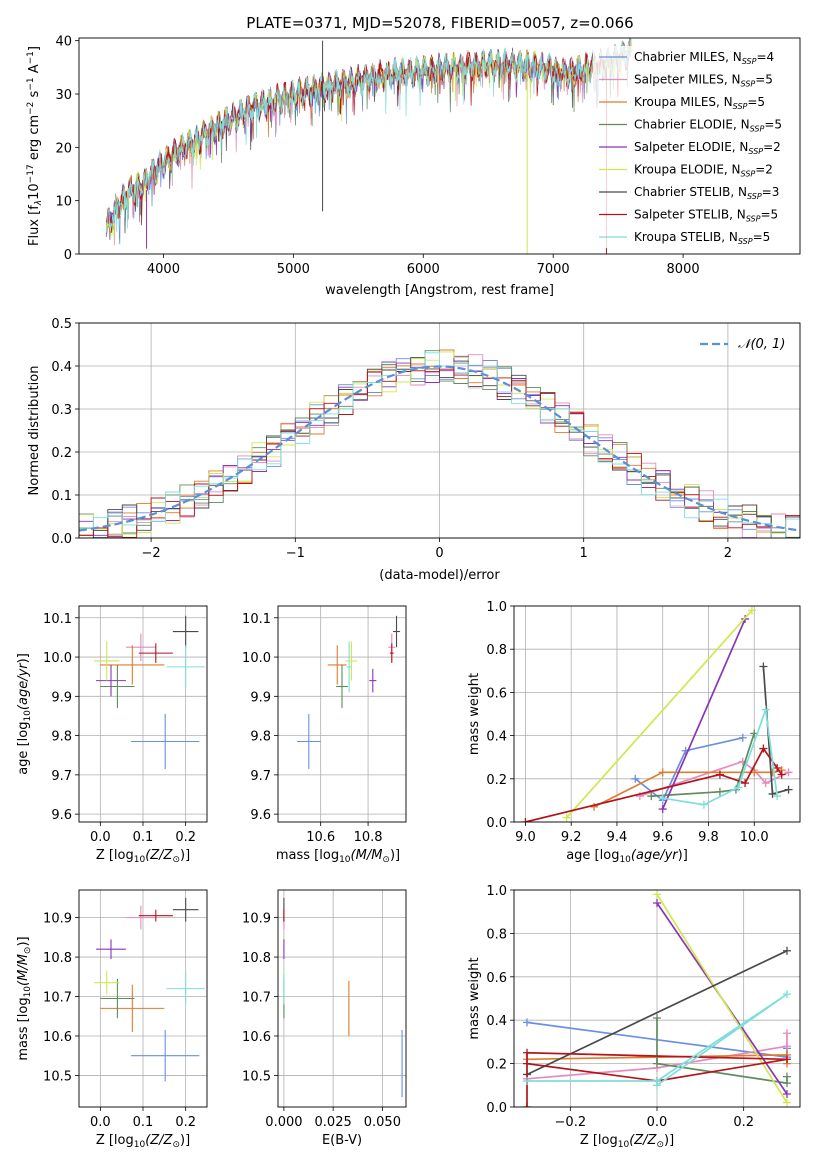 This screenshot has width=819, height=1170. What do you see at coordinates (439, 575) in the screenshot?
I see `histogram-xlabel: (data-model)/error` at bounding box center [439, 575].